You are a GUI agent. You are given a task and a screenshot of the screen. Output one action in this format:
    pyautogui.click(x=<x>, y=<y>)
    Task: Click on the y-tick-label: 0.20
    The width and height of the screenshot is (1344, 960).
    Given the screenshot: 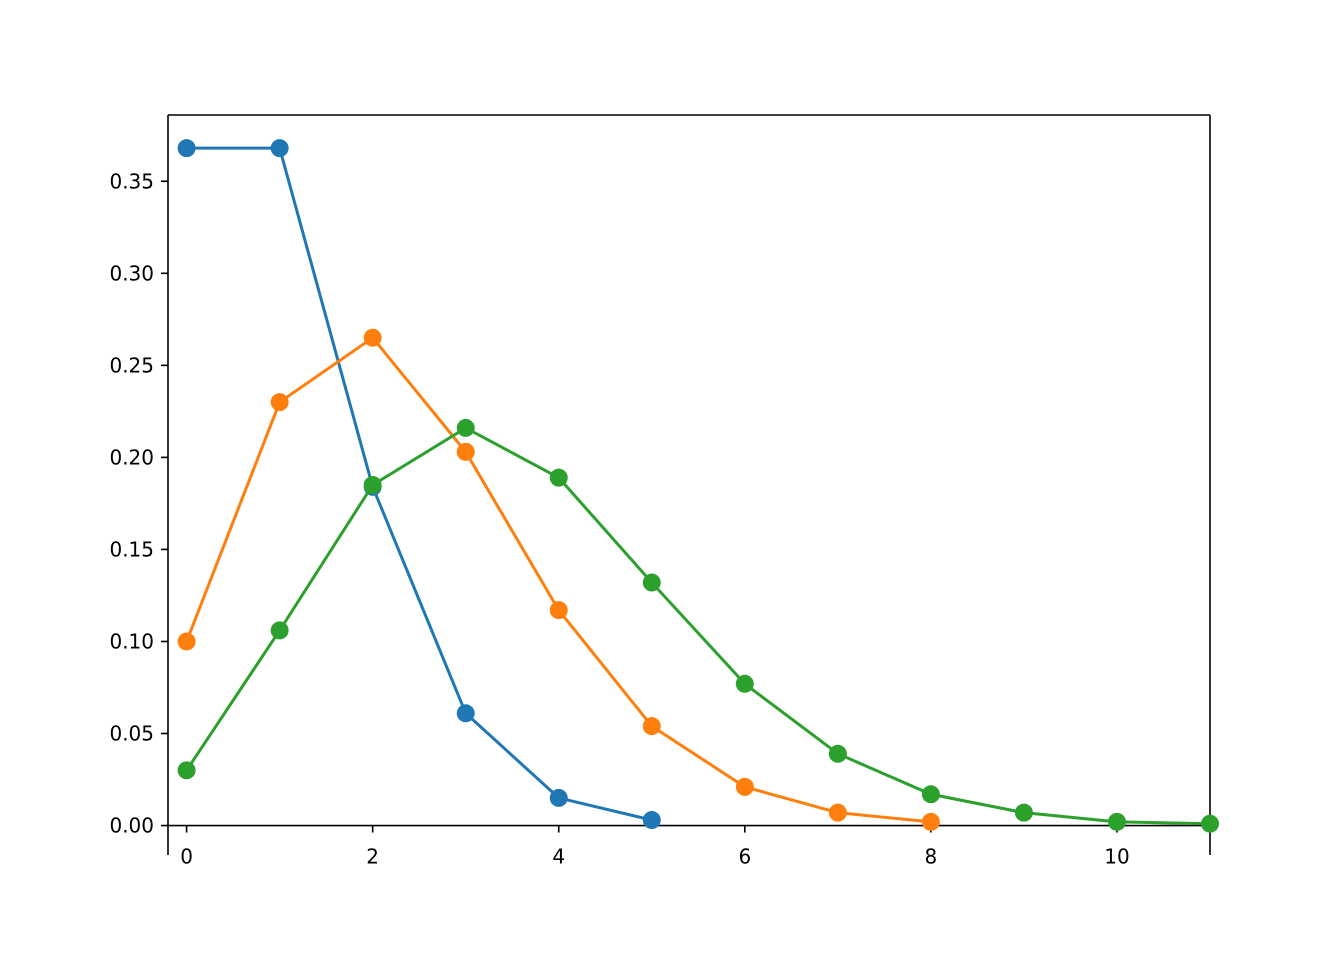 What is the action you would take?
    pyautogui.click(x=131, y=457)
    